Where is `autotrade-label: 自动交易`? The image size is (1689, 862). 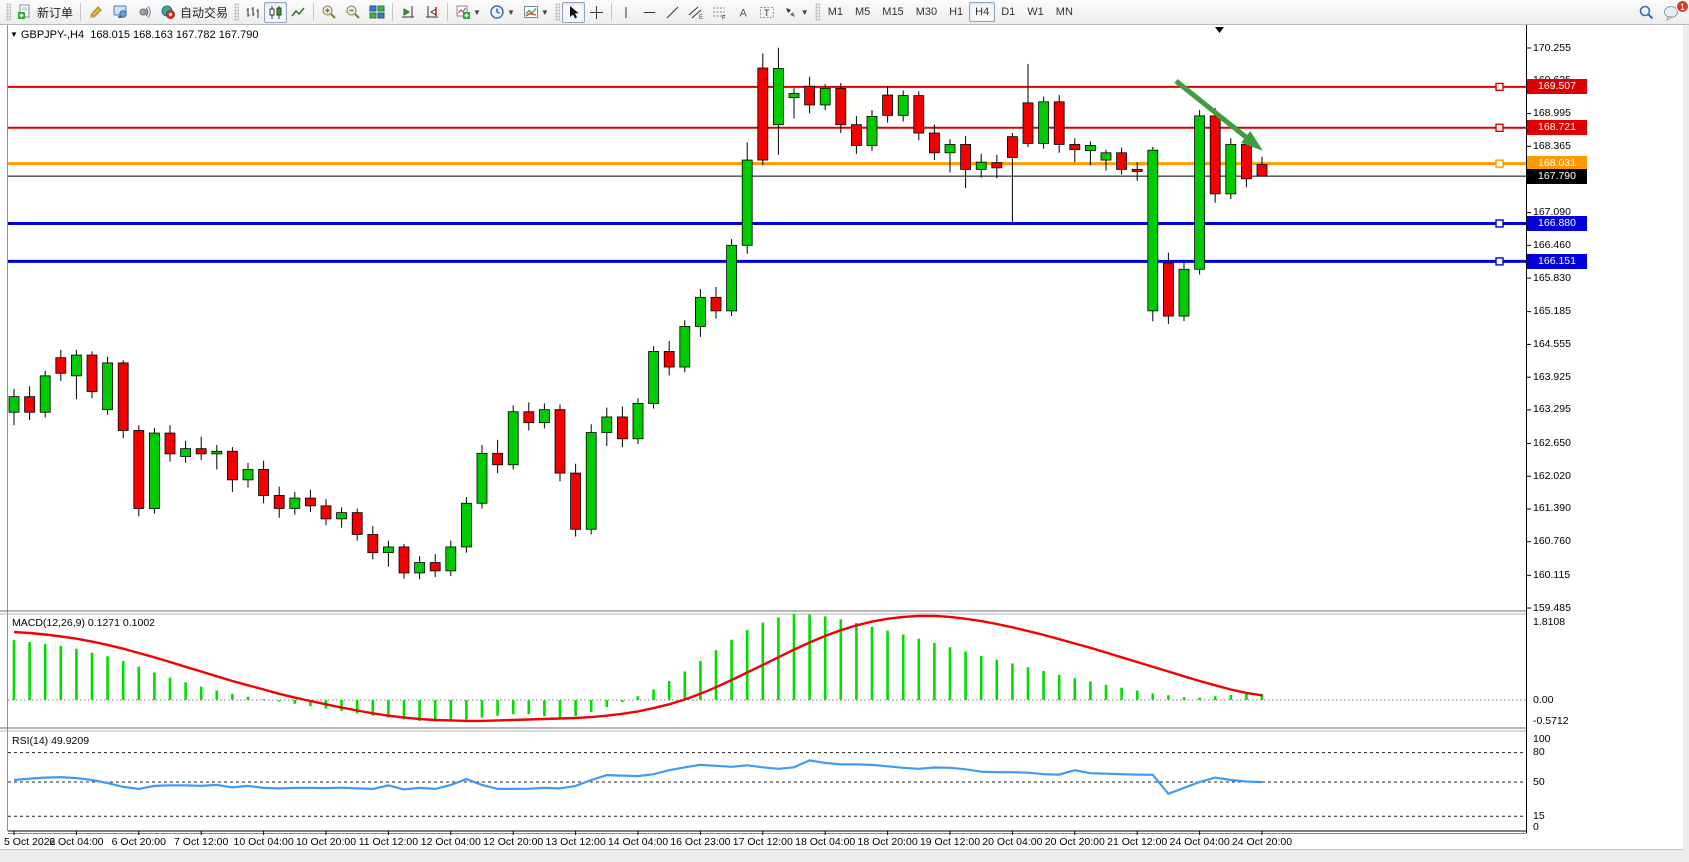 autotrade-label: 自动交易 is located at coordinates (204, 12).